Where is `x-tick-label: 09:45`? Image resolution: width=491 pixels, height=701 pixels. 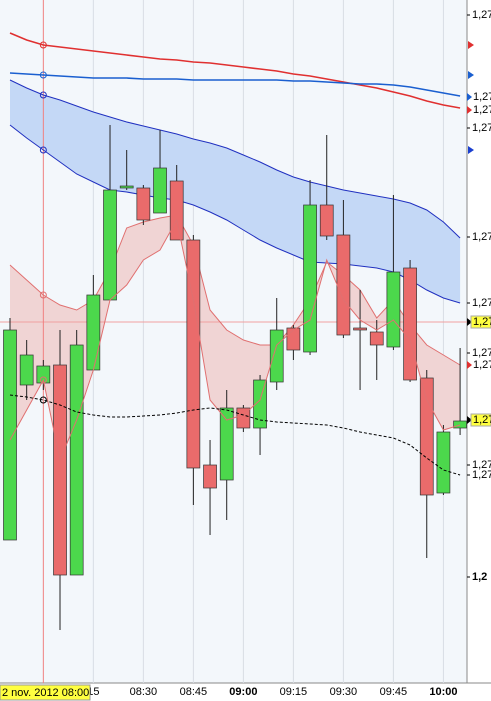
x-tick-label: 09:45 is located at coordinates (394, 692).